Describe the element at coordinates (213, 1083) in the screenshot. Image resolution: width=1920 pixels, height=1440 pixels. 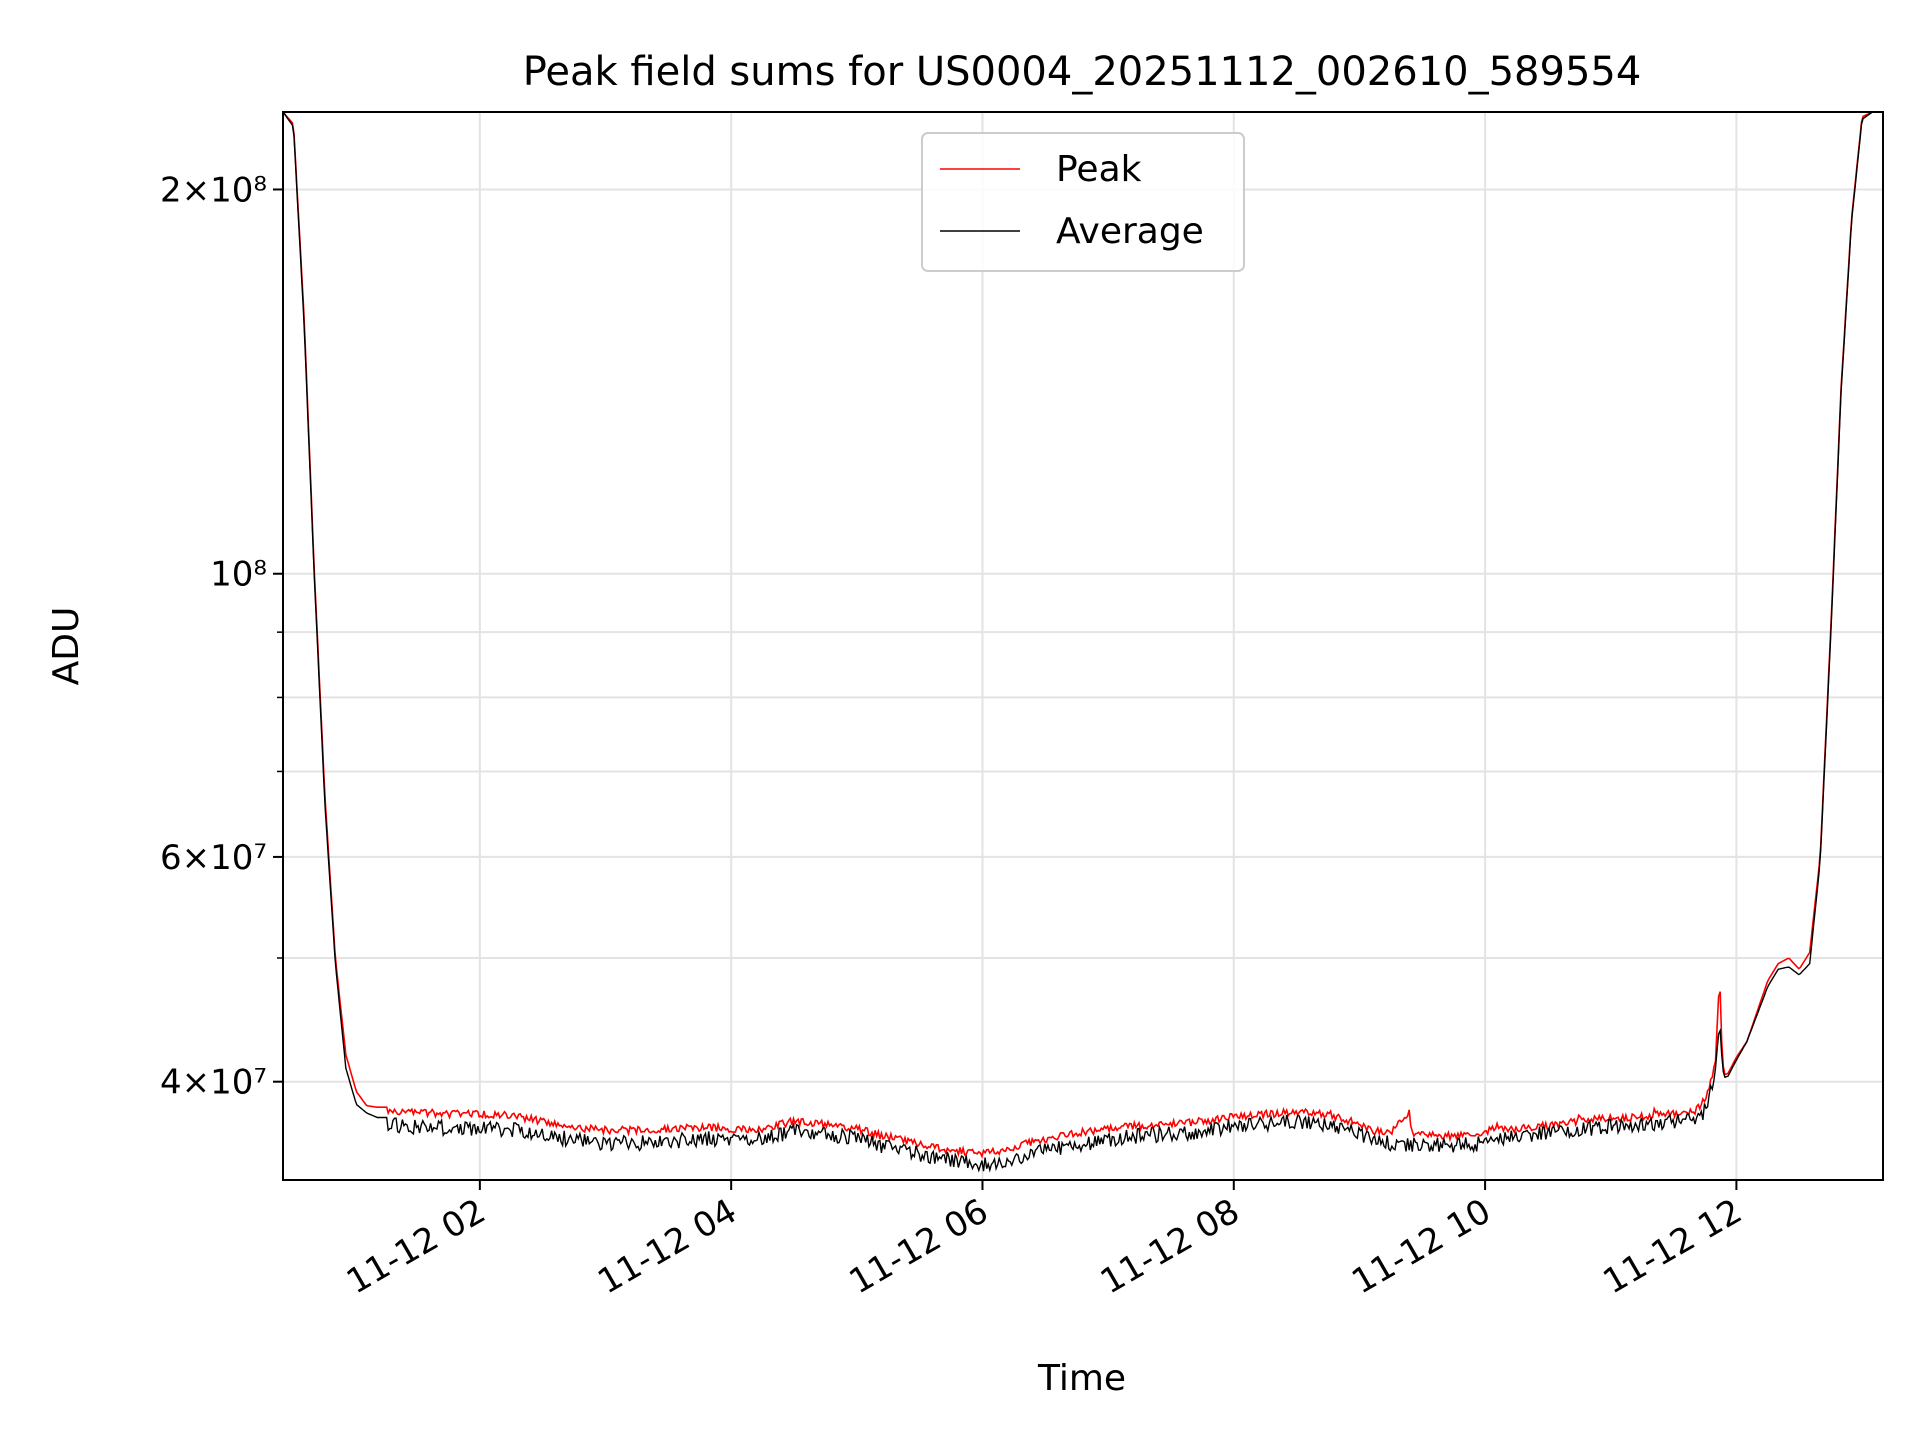
I see `y-tick-label: 4×10⁷` at that location.